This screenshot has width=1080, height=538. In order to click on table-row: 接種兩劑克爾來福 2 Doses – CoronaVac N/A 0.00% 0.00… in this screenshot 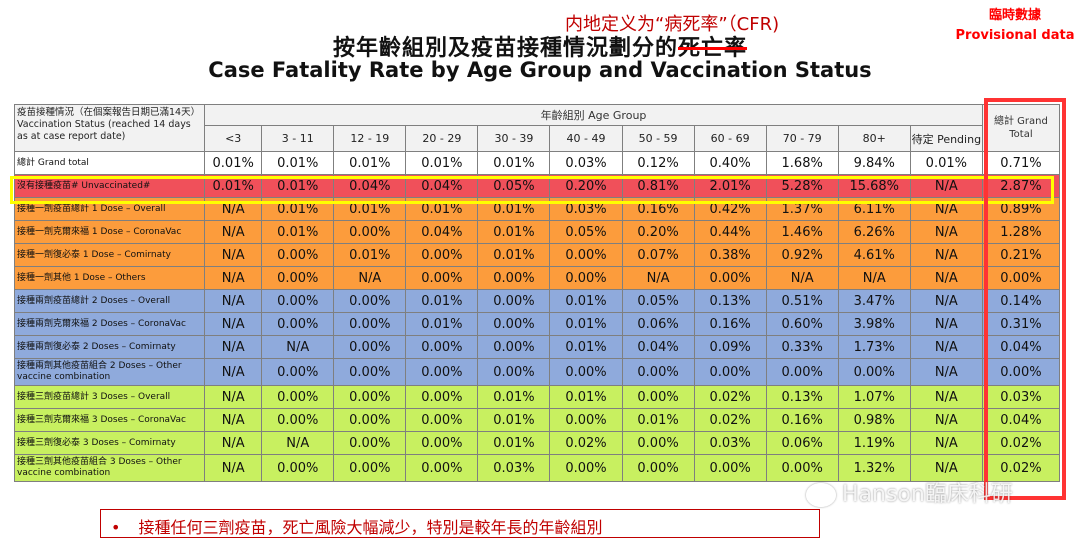, I will do `click(537, 324)`.